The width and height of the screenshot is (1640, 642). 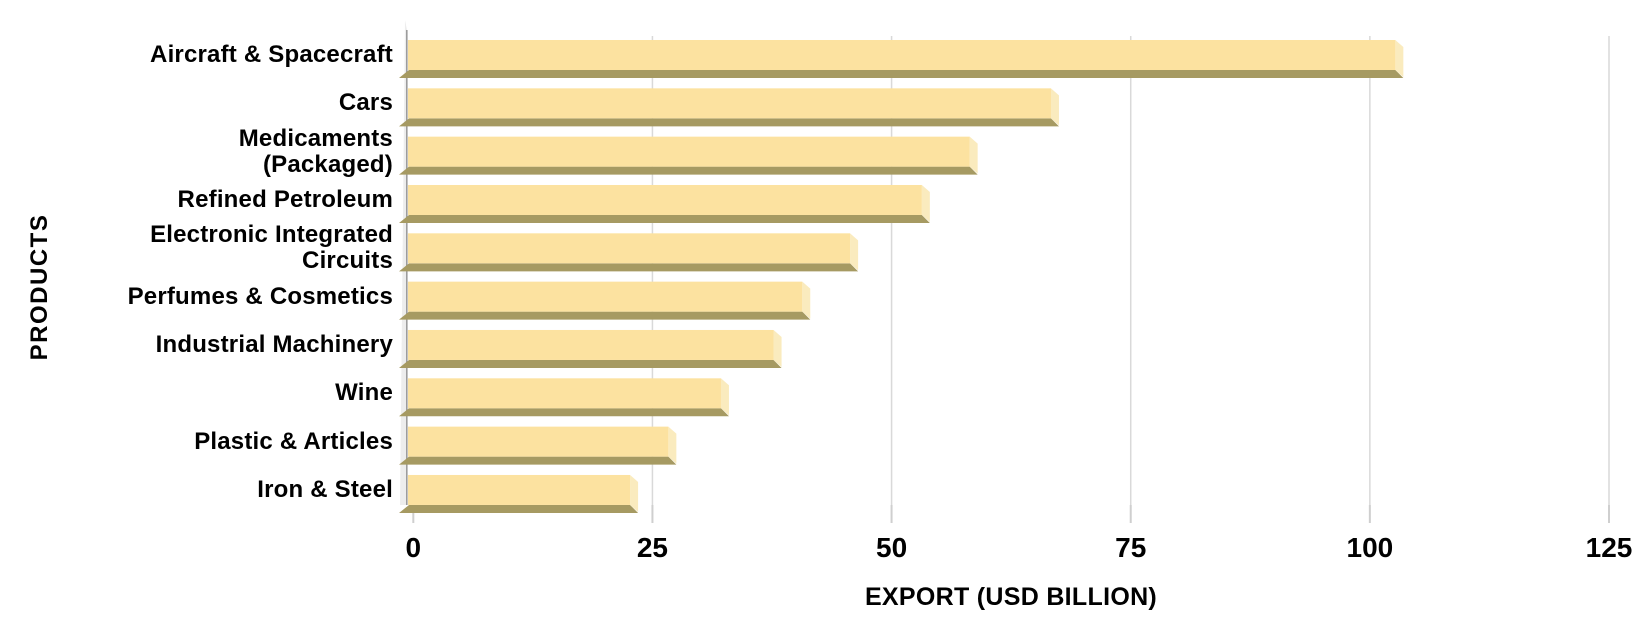 I want to click on x-axis-title: EXPORT (USD BILLION), so click(x=1011, y=597).